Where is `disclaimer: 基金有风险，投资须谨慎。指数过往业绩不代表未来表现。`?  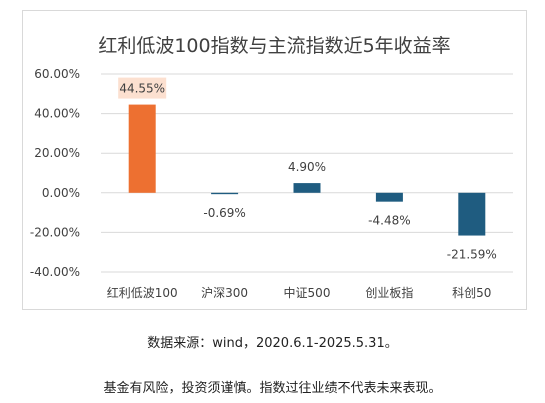 disclaimer: 基金有风险，投资须谨慎。指数过往业绩不代表未来表现。 is located at coordinates (272, 388).